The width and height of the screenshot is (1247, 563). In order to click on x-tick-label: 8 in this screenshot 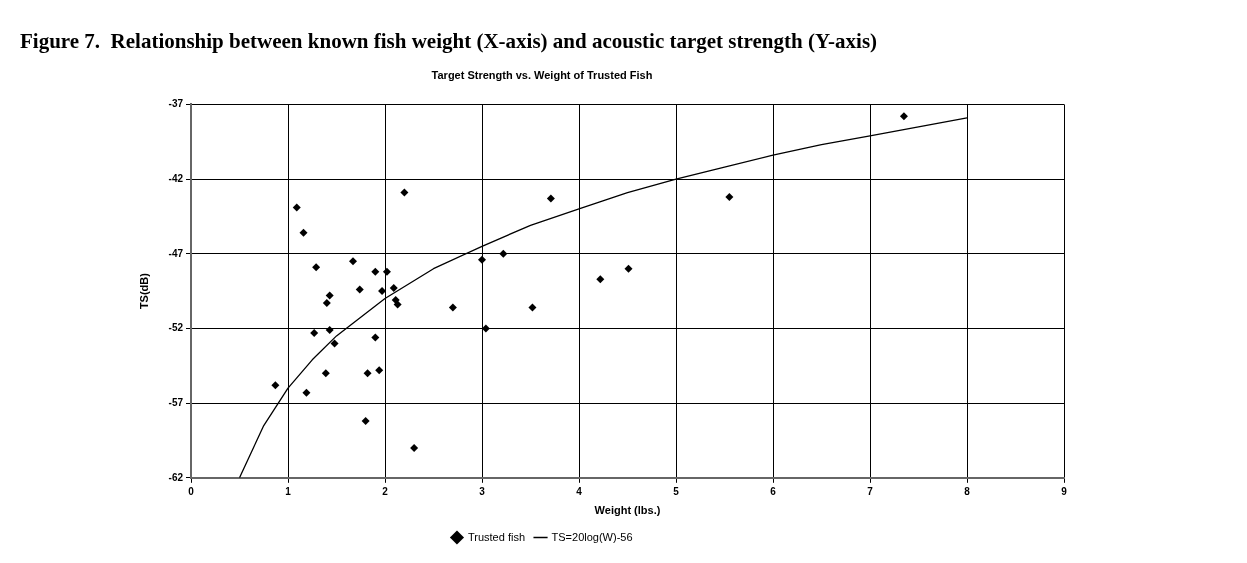, I will do `click(967, 491)`.